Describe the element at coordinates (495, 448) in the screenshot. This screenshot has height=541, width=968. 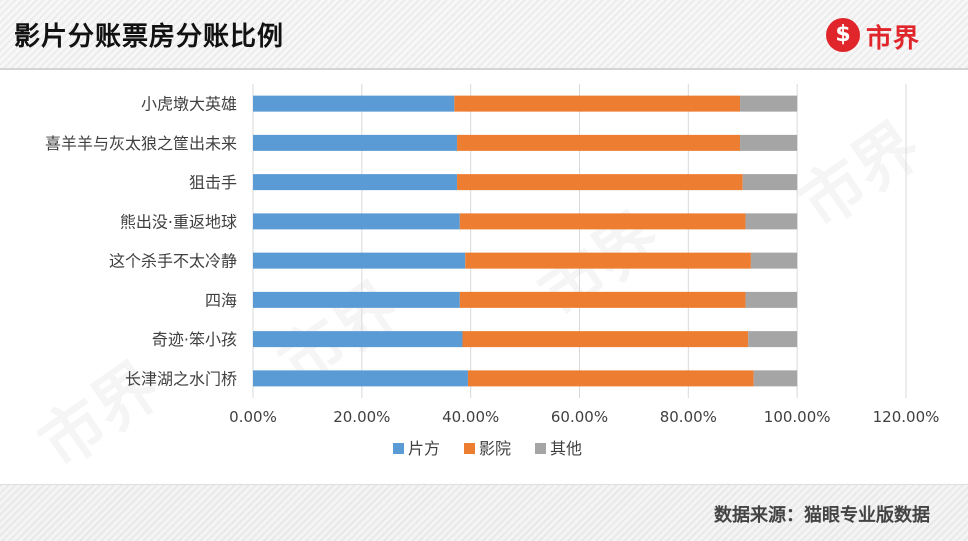
I see `legend-label: 影院` at that location.